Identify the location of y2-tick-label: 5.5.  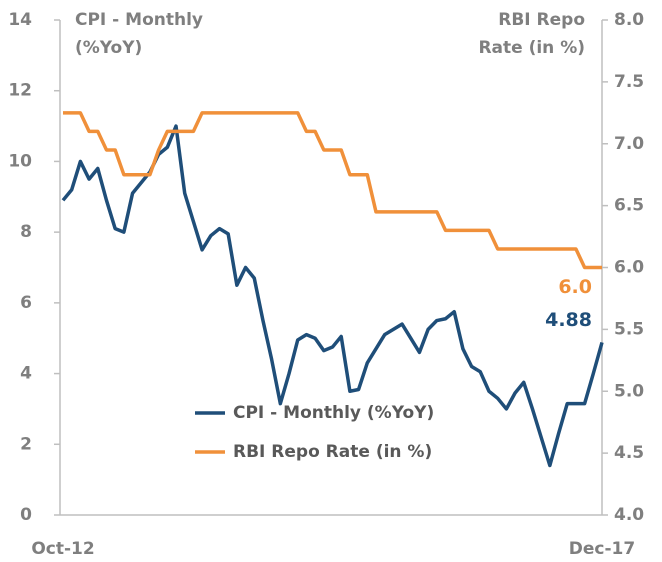
(629, 329).